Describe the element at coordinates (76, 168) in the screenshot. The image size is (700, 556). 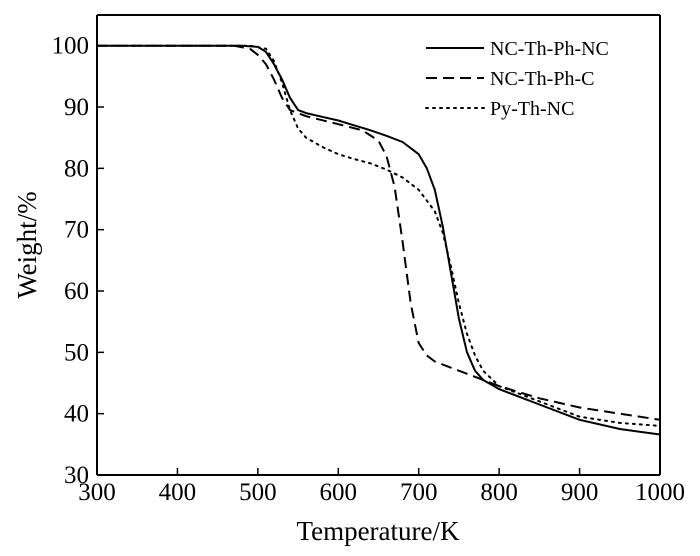
I see `y-tick-label: 80` at that location.